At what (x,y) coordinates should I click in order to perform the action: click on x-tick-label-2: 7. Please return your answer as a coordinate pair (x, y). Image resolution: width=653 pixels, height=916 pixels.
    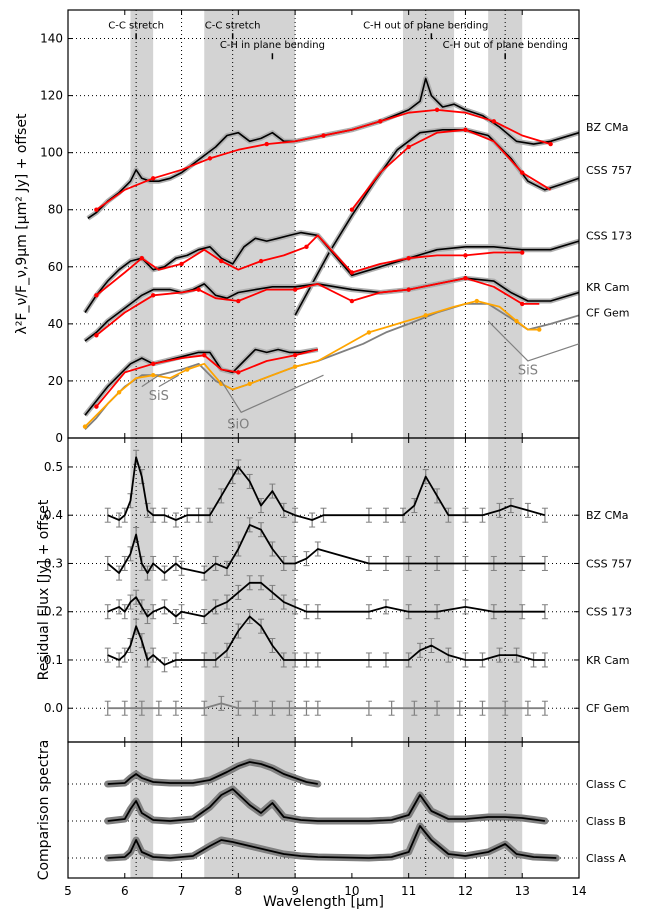
    Looking at the image, I should click on (182, 891).